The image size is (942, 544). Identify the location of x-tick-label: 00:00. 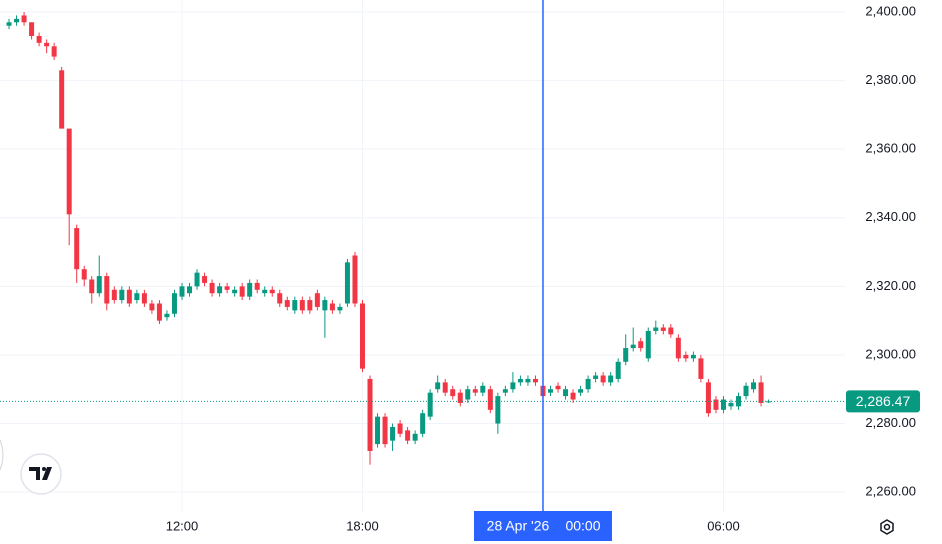
(582, 526).